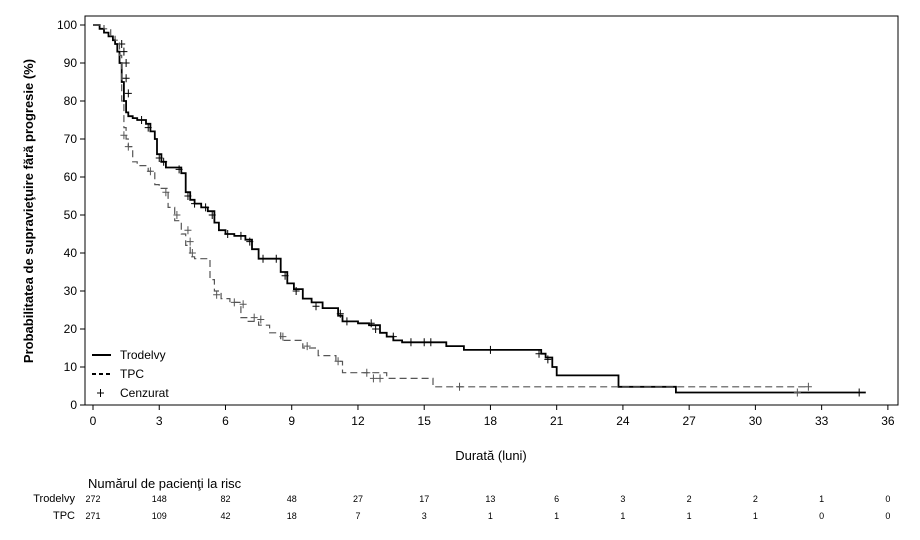 The width and height of the screenshot is (920, 540). I want to click on censor-mark-legend, so click(100, 393).